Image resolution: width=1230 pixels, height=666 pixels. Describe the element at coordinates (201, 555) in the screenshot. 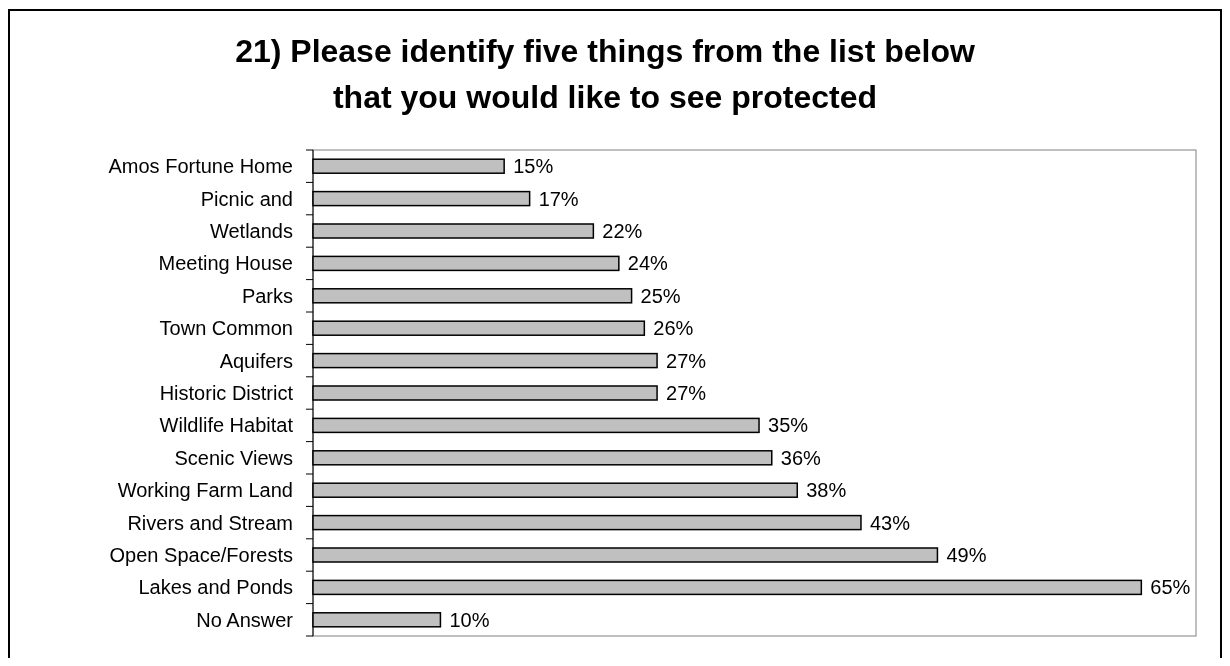

I see `y-tick-label: Open Space/Forests` at that location.